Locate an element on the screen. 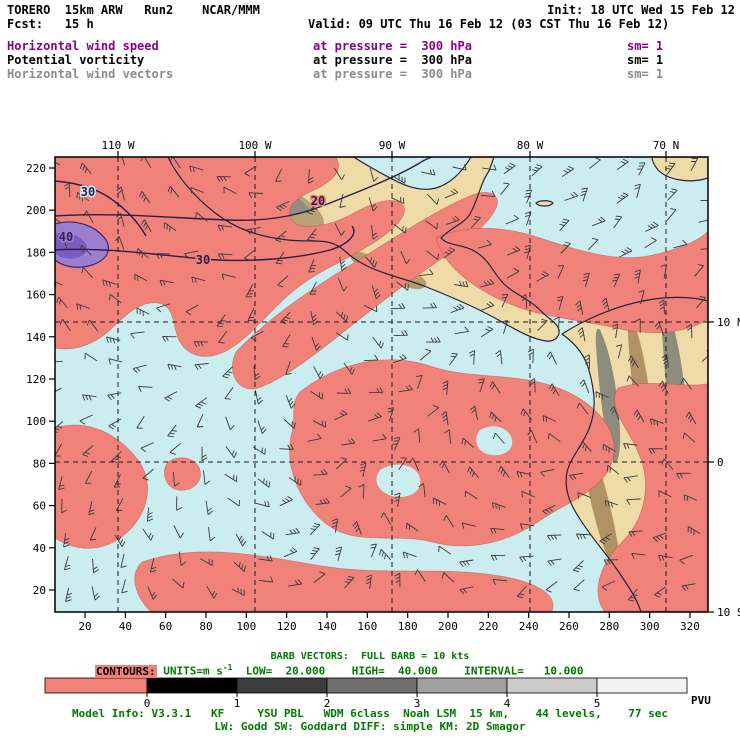  barb-vectors-legend: BARB VECTORS: FULL BARB = 10 kts is located at coordinates (370, 656).